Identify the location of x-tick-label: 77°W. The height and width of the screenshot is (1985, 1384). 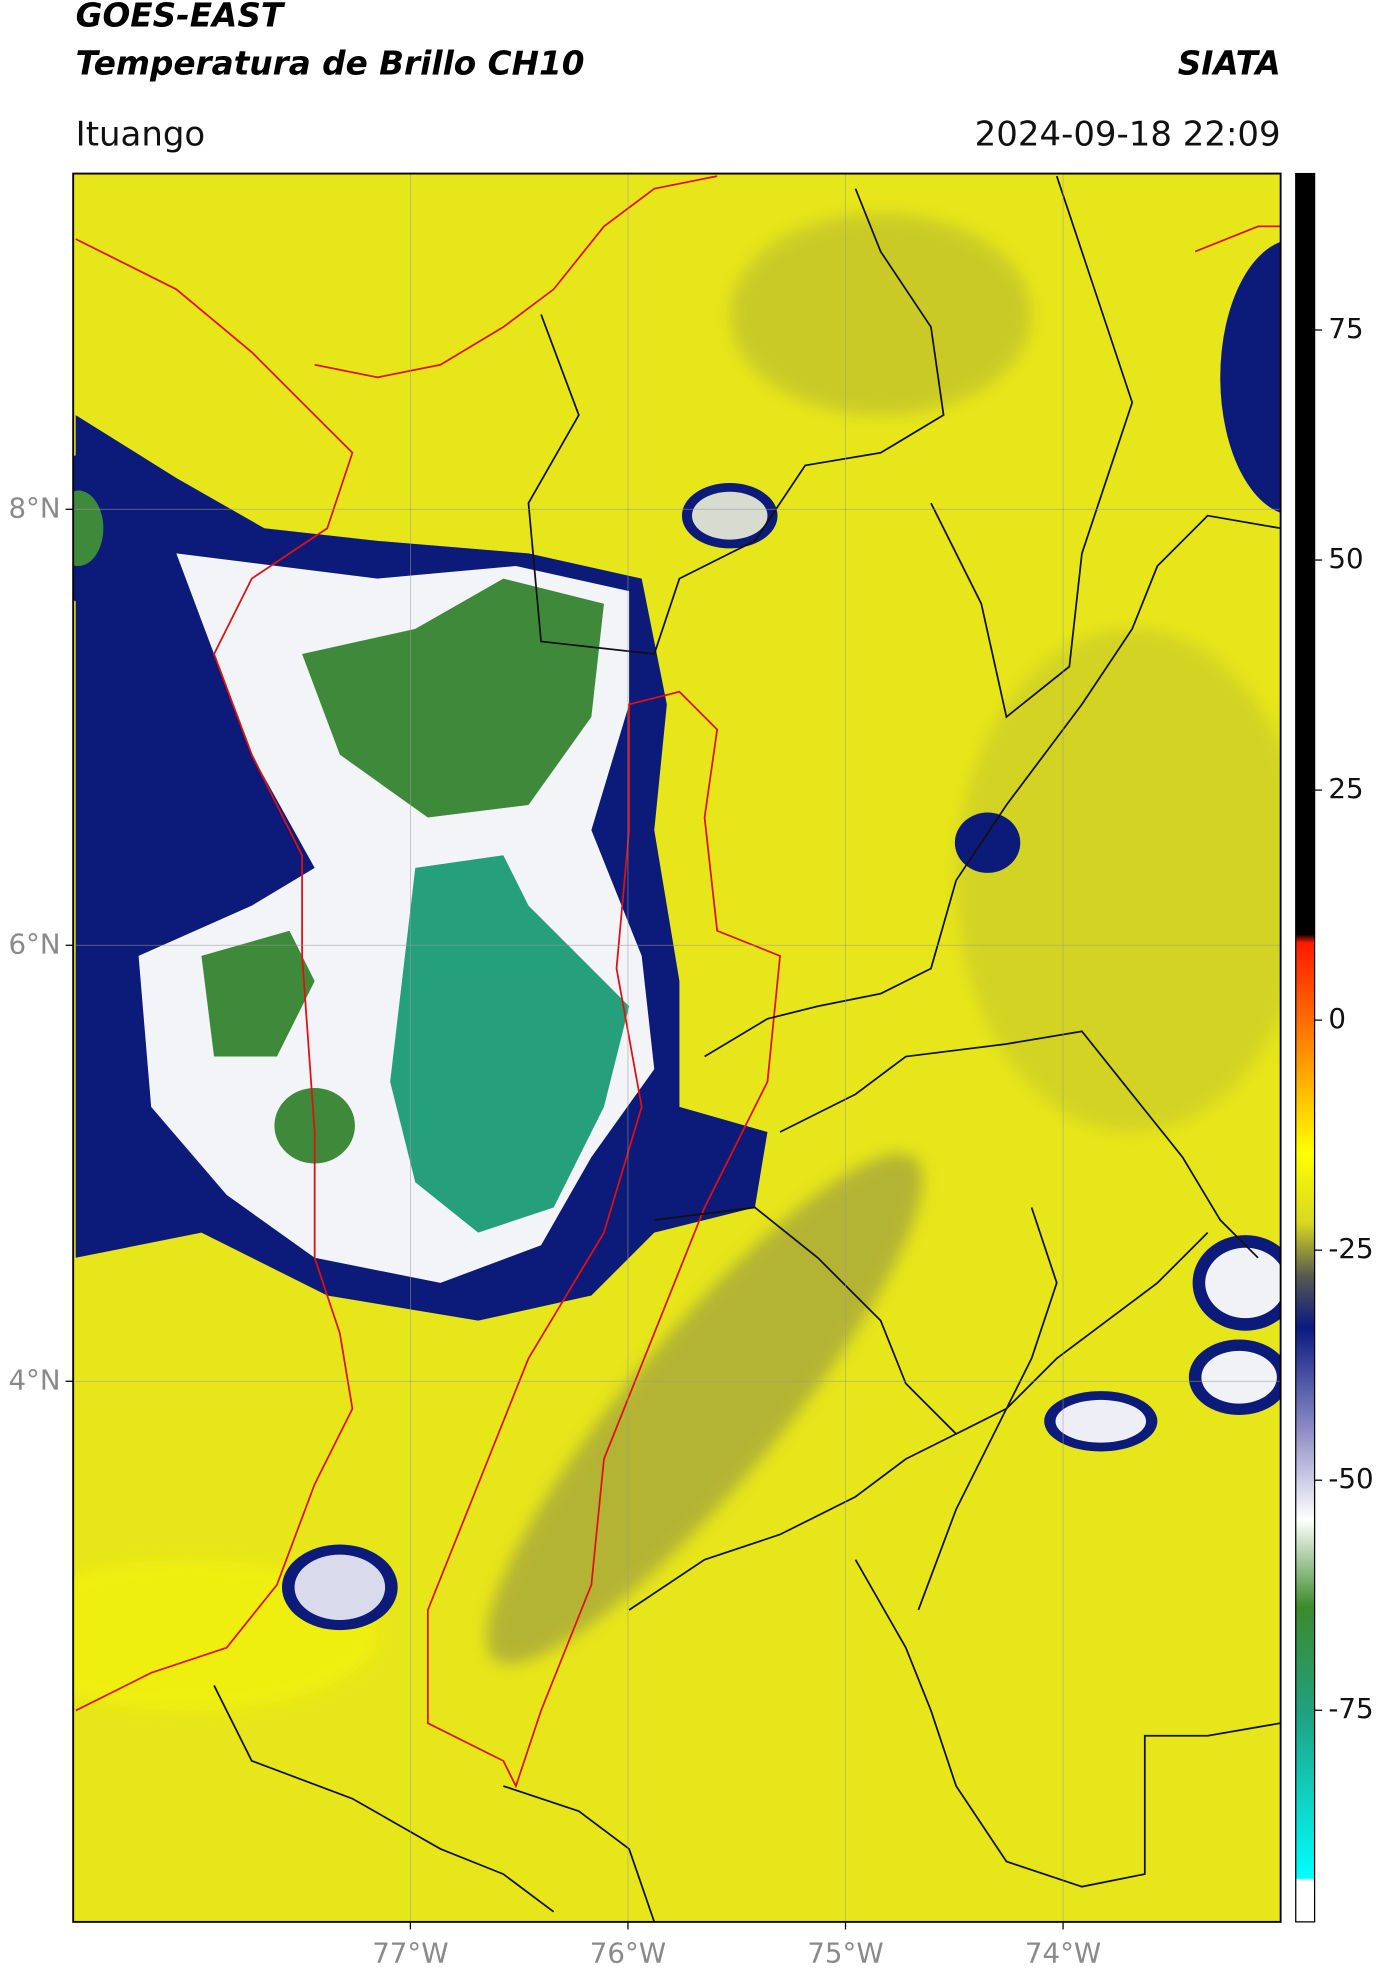
(410, 1953).